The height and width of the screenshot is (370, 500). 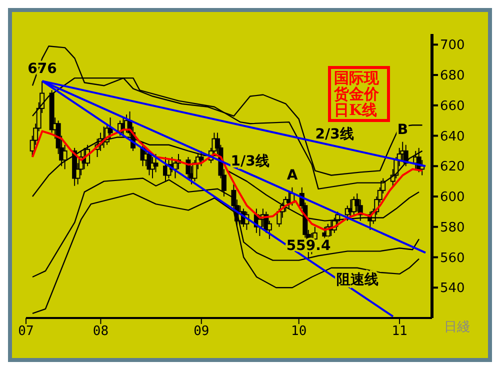 What do you see at coordinates (359, 94) in the screenshot?
I see `text: 国际现货金价日K线` at bounding box center [359, 94].